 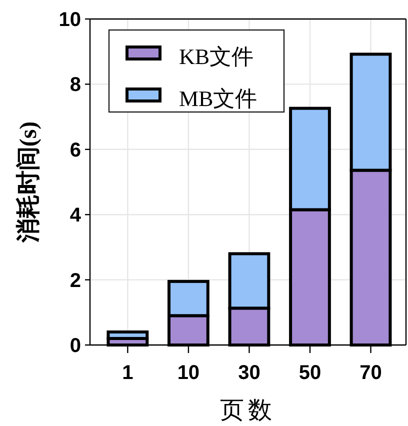 What do you see at coordinates (28, 182) in the screenshot?
I see `y-axis-title: 消耗时间(s)` at bounding box center [28, 182].